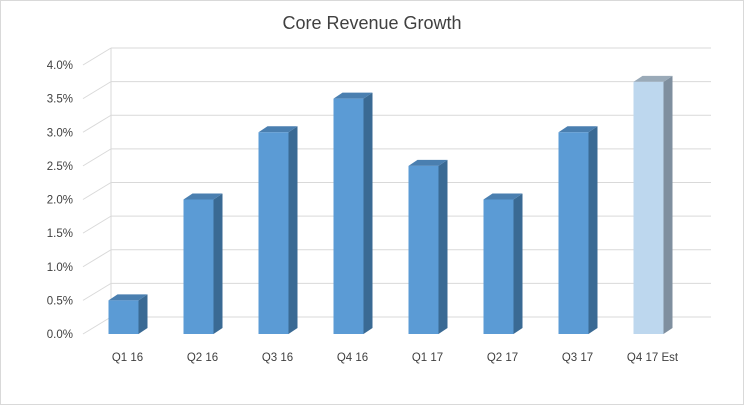 The height and width of the screenshot is (405, 744). I want to click on y-tick-label: 2.0%, so click(60, 201).